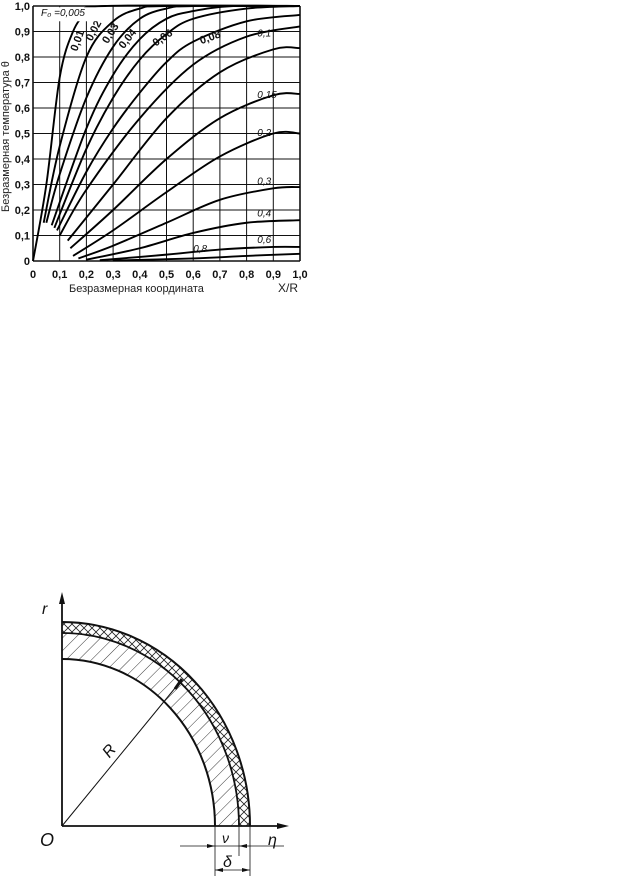 This screenshot has height=888, width=624. I want to click on y-tick-label: 0,3, so click(22, 186).